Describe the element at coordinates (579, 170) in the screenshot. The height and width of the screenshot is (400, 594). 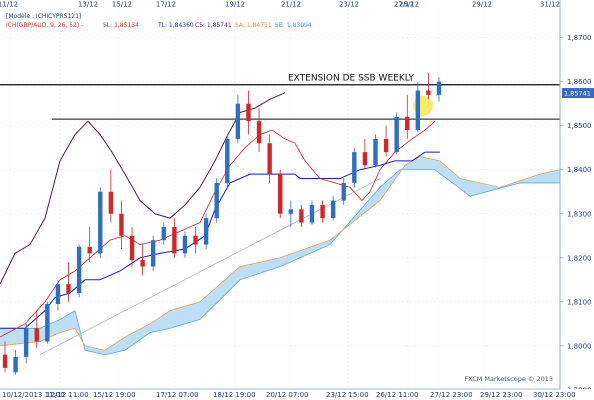
I see `y-tick-label: 1,8400` at that location.